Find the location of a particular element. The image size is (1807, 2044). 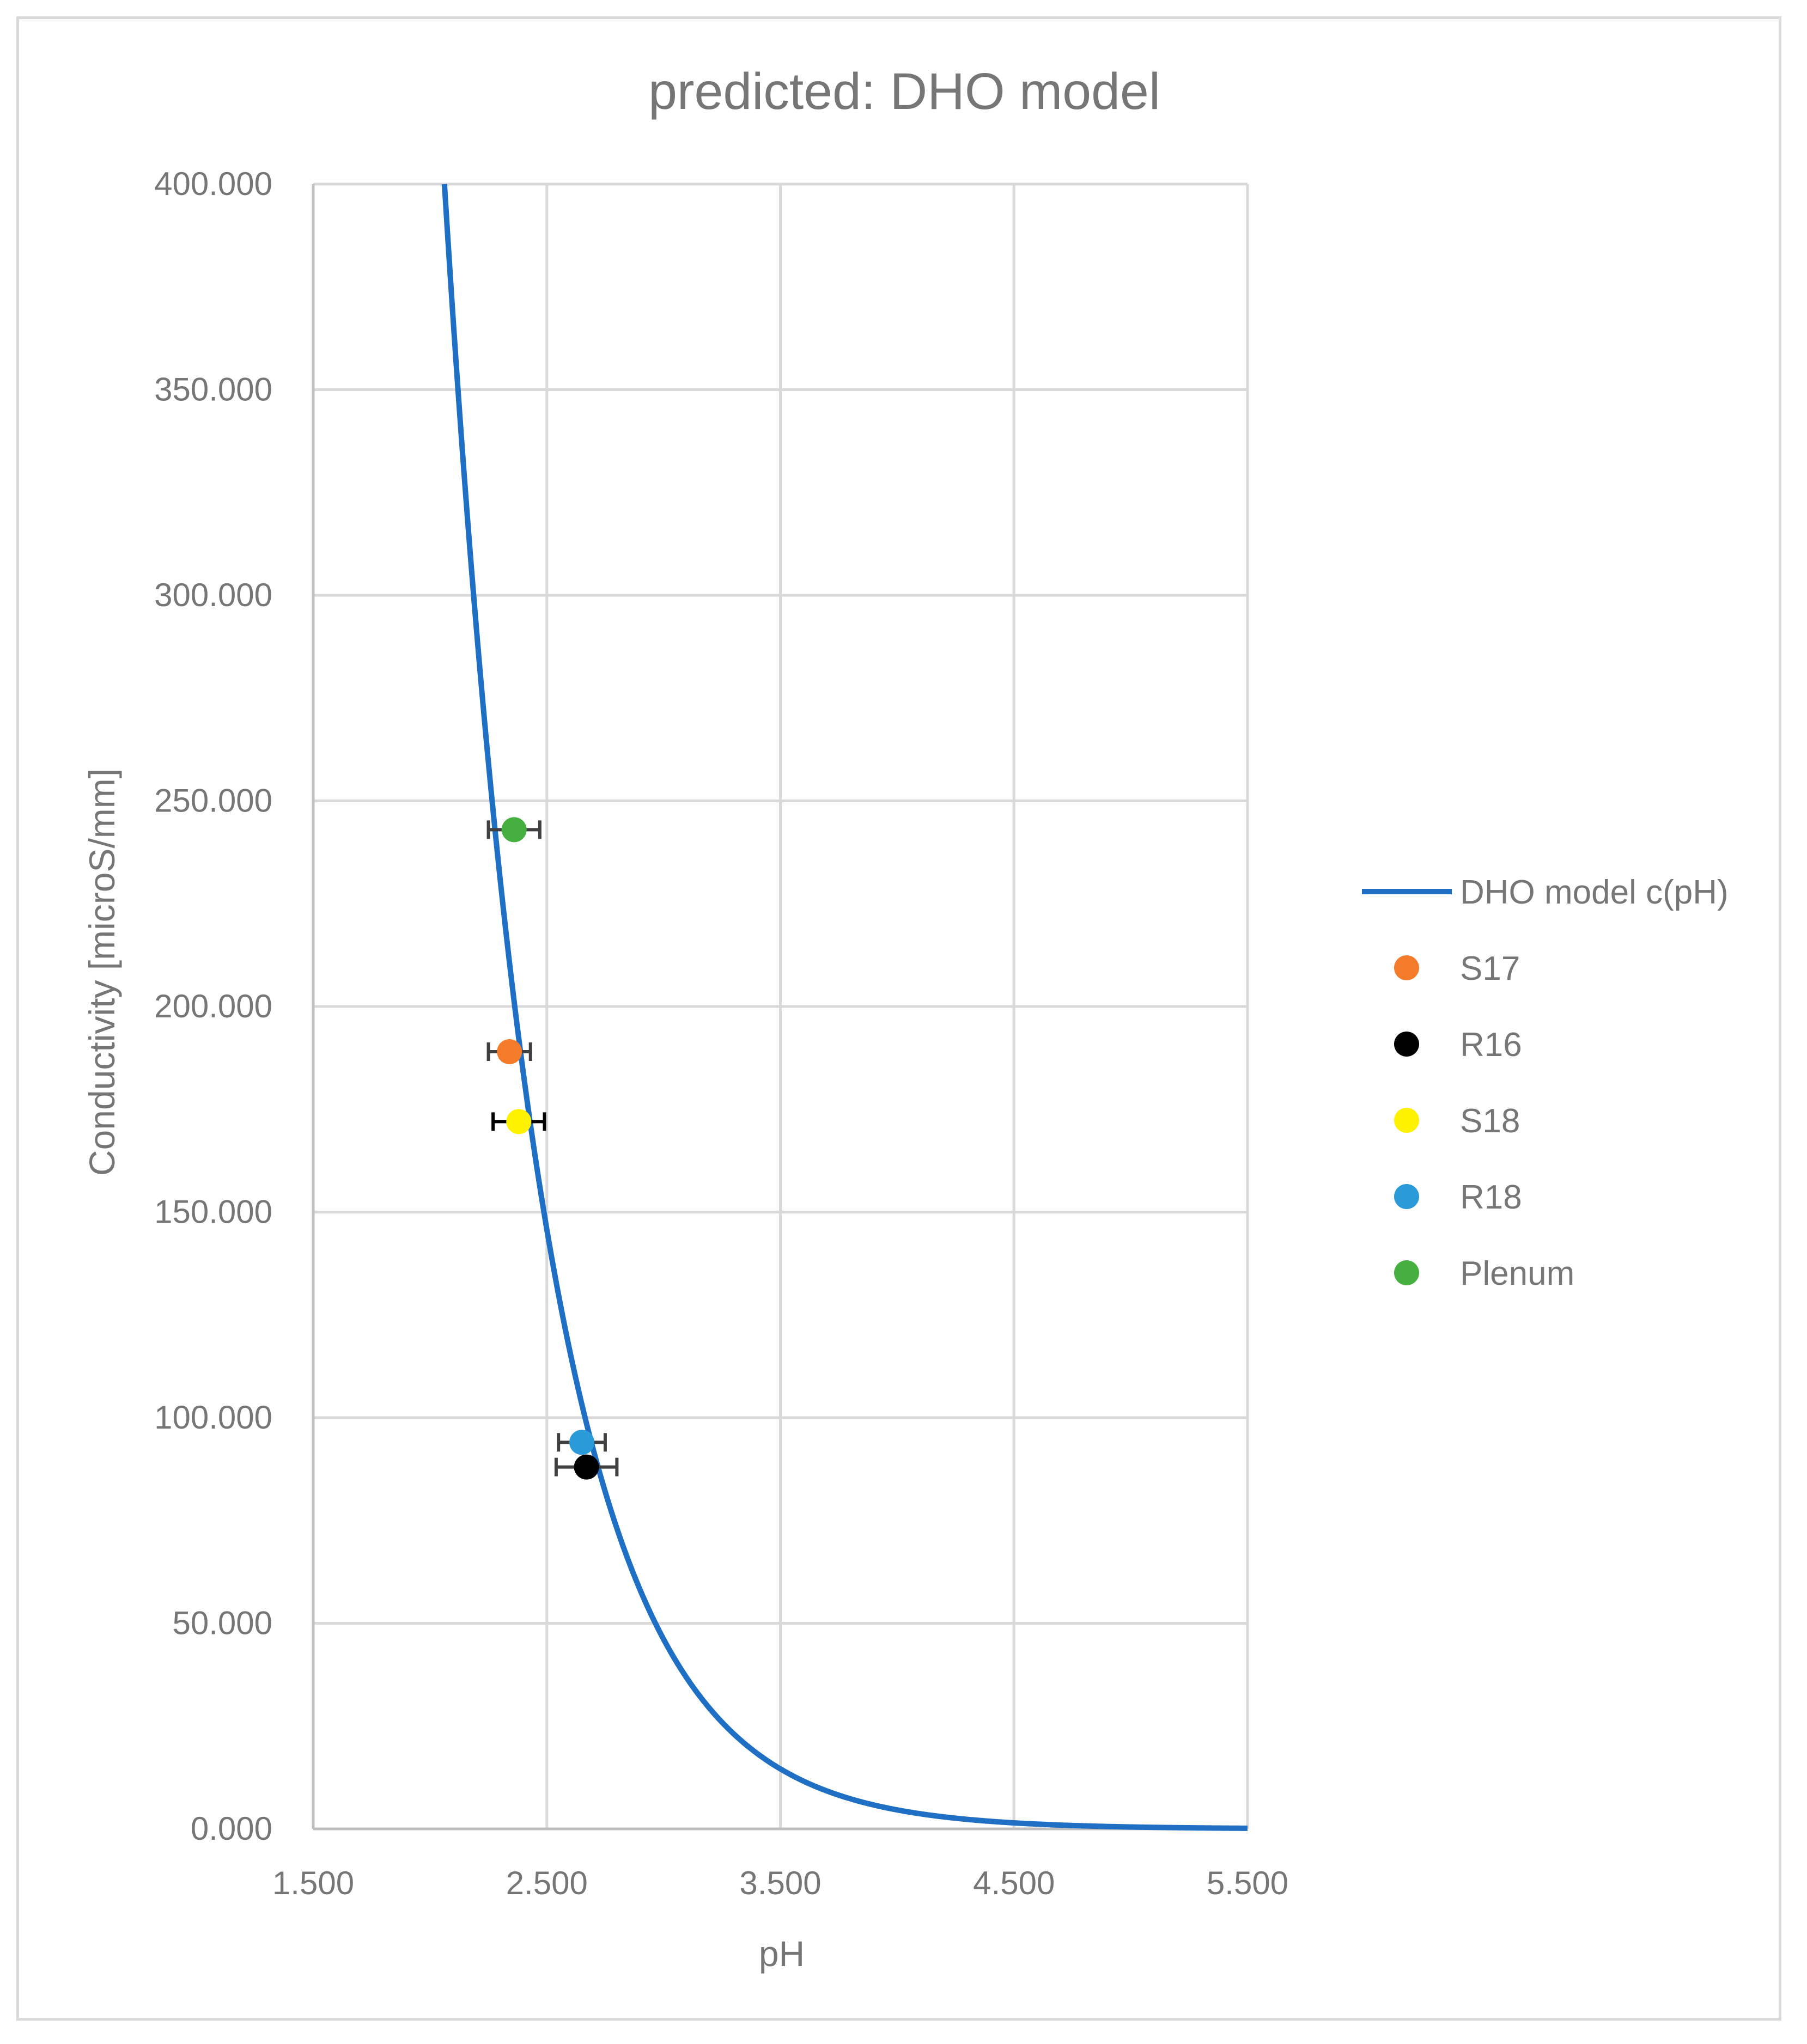

chart-title: predicted: DHO model is located at coordinates (904, 92).